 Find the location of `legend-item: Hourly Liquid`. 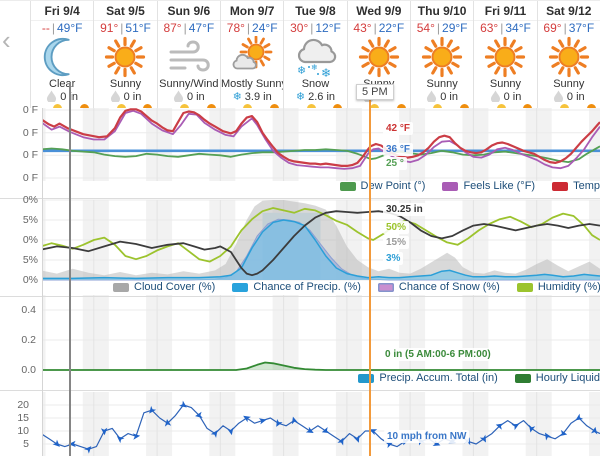

legend-item: Hourly Liquid is located at coordinates (557, 378).